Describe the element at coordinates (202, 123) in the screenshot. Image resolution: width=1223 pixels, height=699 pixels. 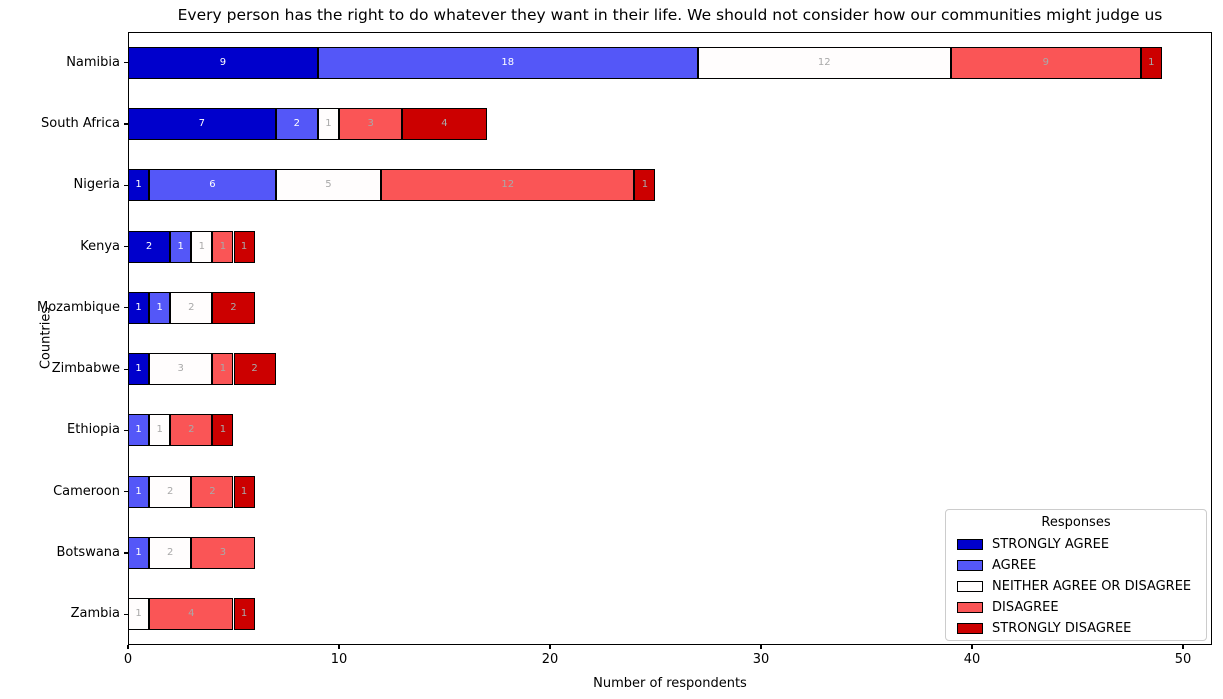
I see `bar-segment: 7` at that location.